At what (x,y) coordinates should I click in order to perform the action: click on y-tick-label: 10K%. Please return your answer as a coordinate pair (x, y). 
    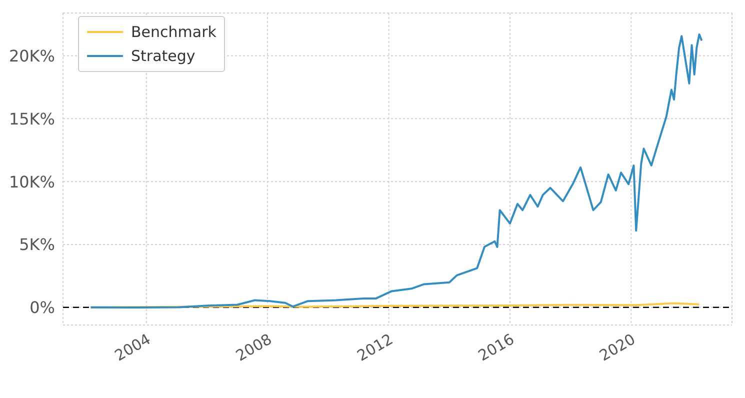
    Looking at the image, I should click on (31, 182).